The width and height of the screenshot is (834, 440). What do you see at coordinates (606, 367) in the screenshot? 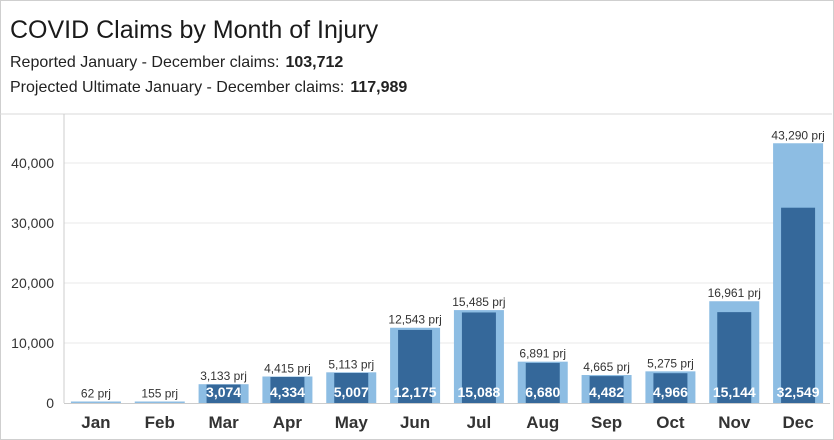
I see `projected-value-label: 4,665 prj` at bounding box center [606, 367].